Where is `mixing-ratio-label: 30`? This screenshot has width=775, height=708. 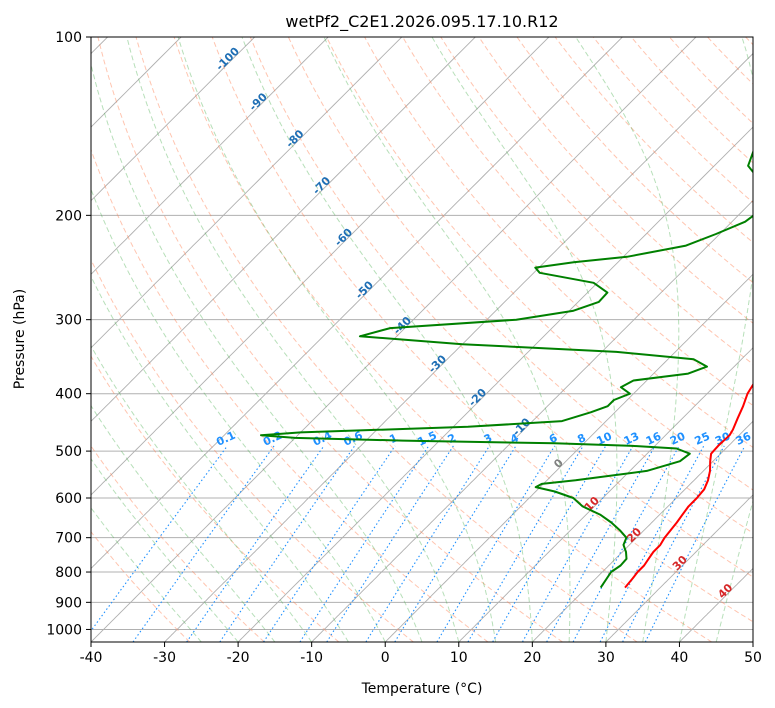
mixing-ratio-label: 30 is located at coordinates (723, 438).